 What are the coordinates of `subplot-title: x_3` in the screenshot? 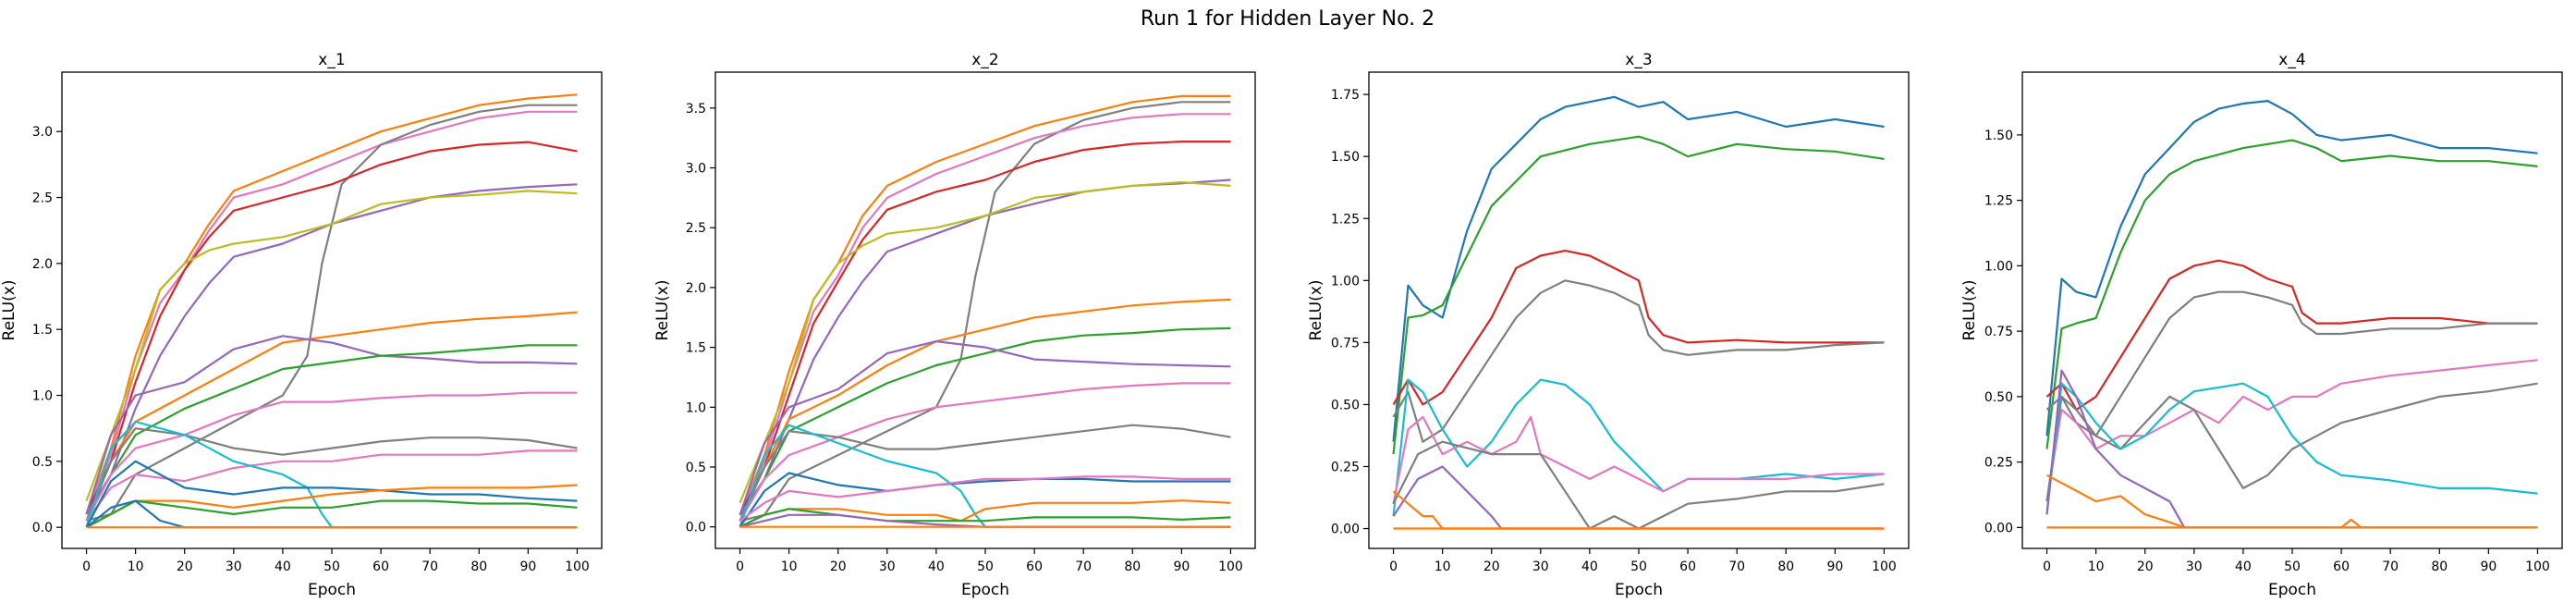 It's located at (1638, 60).